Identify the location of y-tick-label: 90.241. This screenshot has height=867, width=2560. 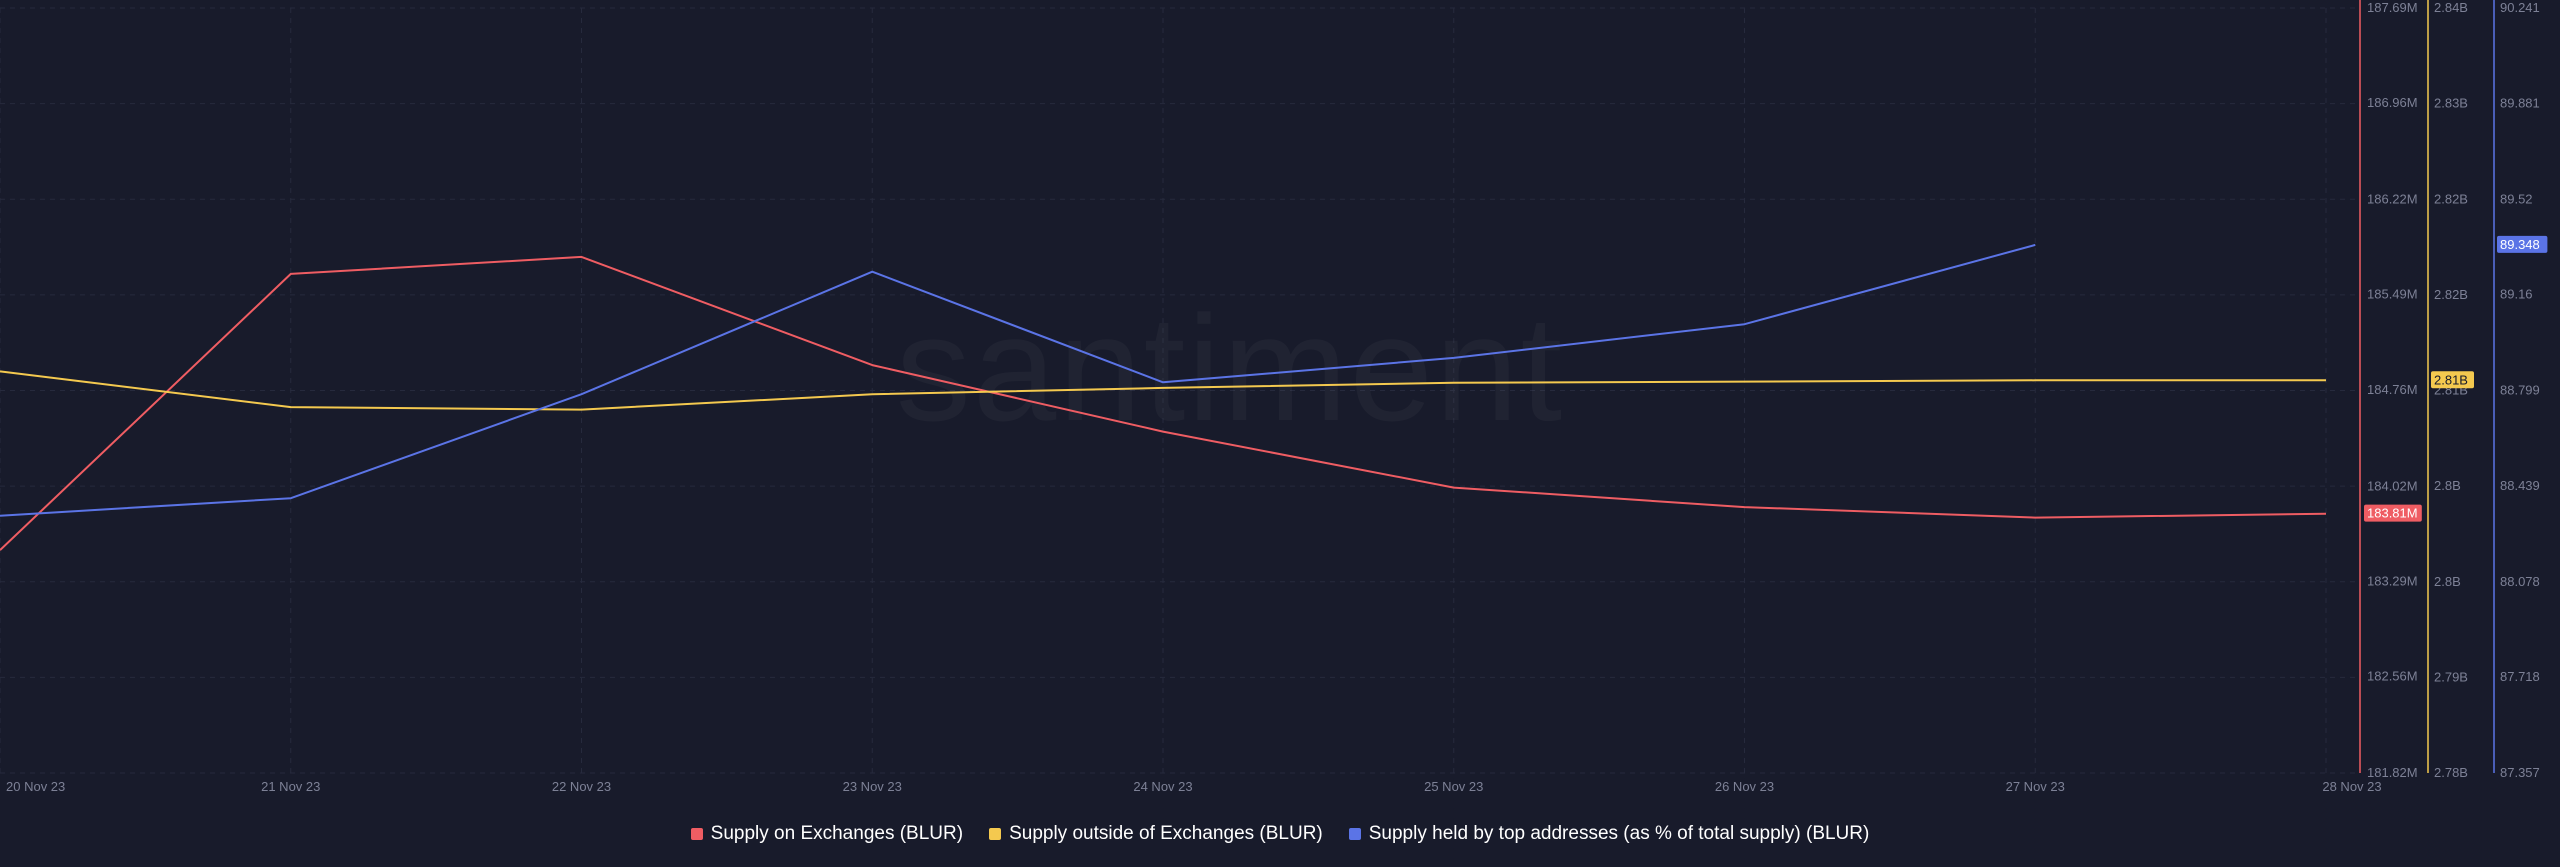
(2520, 7).